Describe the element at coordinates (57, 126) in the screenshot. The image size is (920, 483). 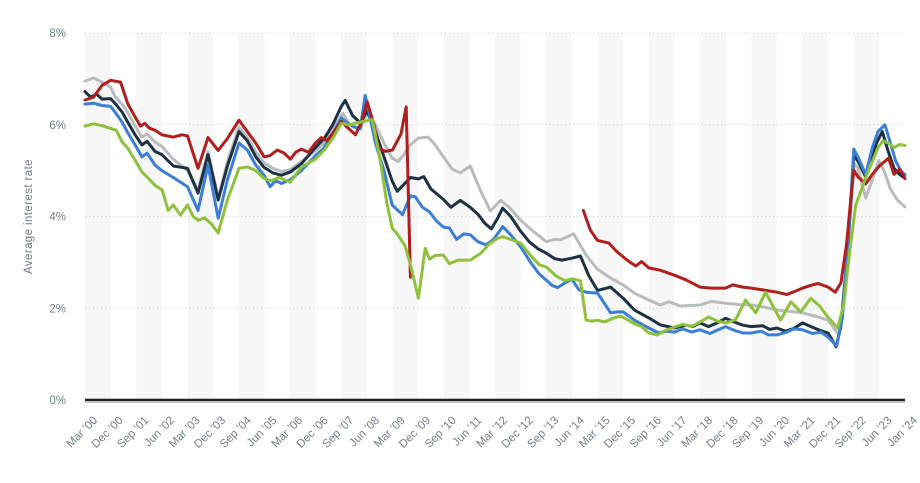
I see `y-tick-label: 6%` at that location.